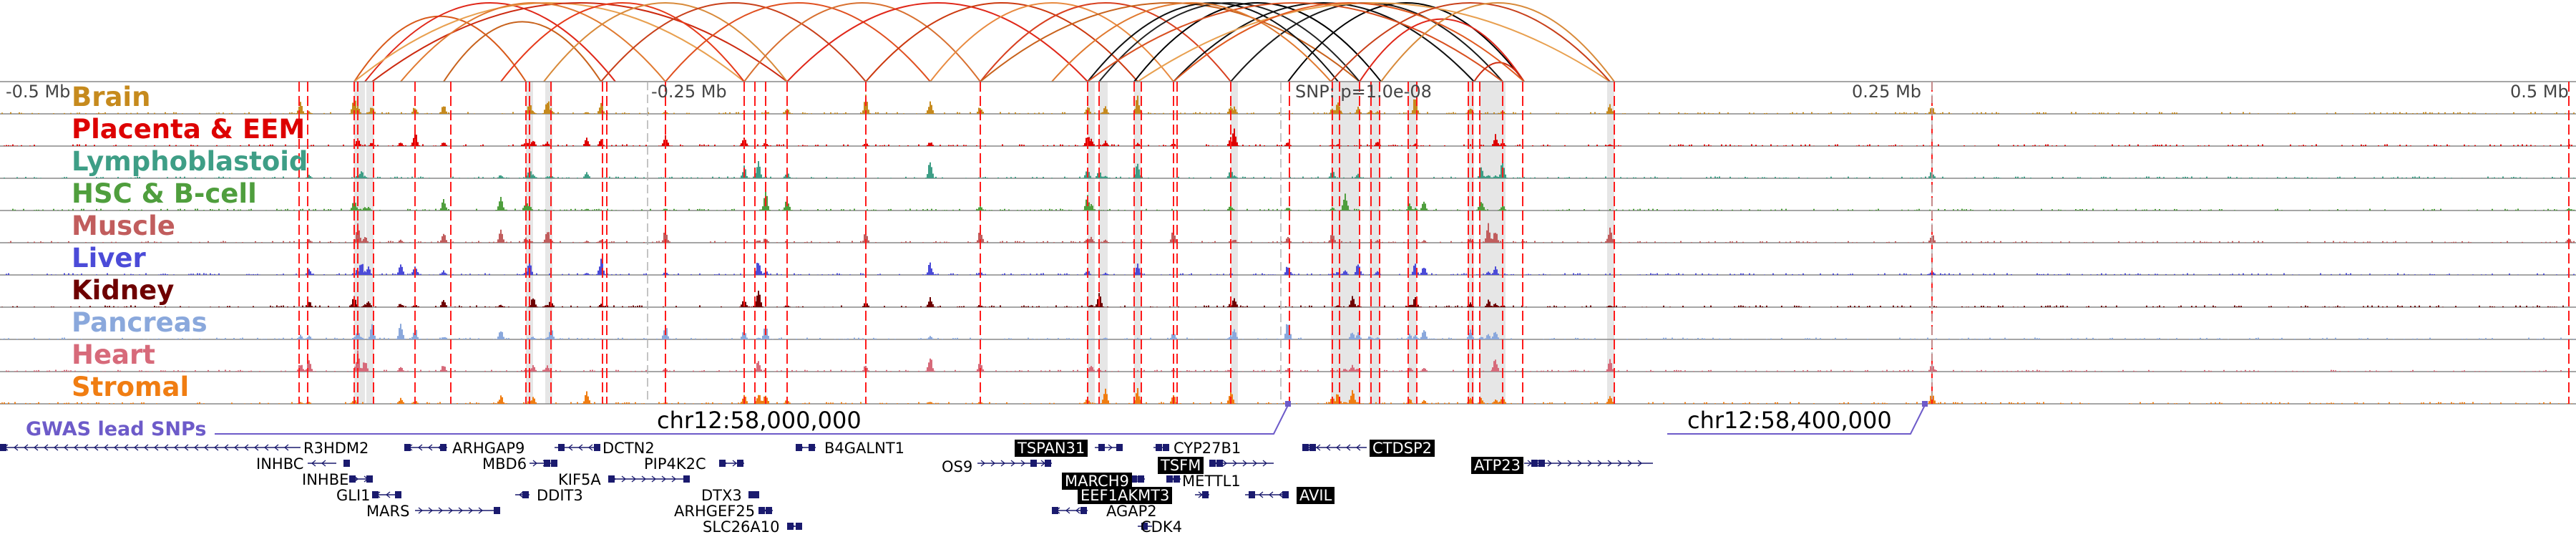  I want to click on gwas-connector, so click(752, 420).